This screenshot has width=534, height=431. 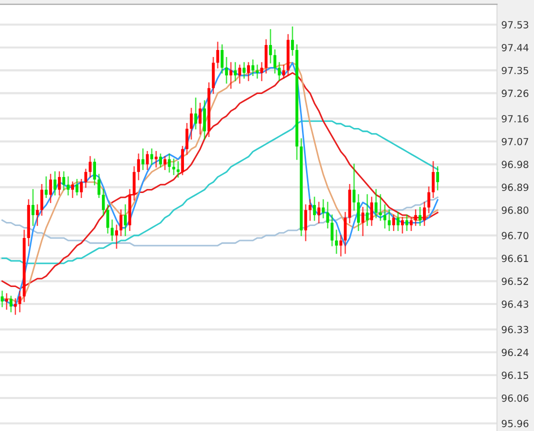 What do you see at coordinates (515, 352) in the screenshot?
I see `y-tick-label: 96.24` at bounding box center [515, 352].